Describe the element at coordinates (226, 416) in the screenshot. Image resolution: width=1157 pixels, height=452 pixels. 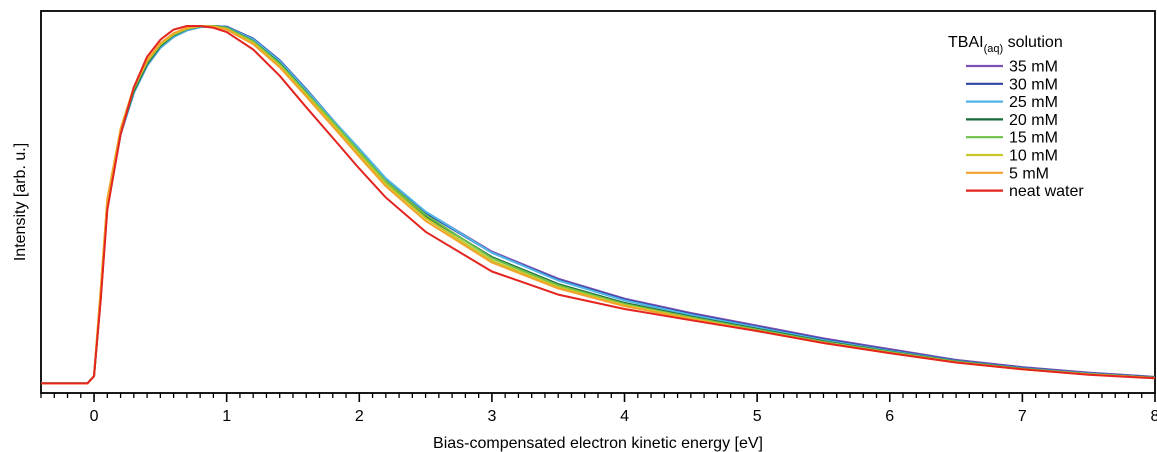
I see `x-tick-label: 1` at that location.